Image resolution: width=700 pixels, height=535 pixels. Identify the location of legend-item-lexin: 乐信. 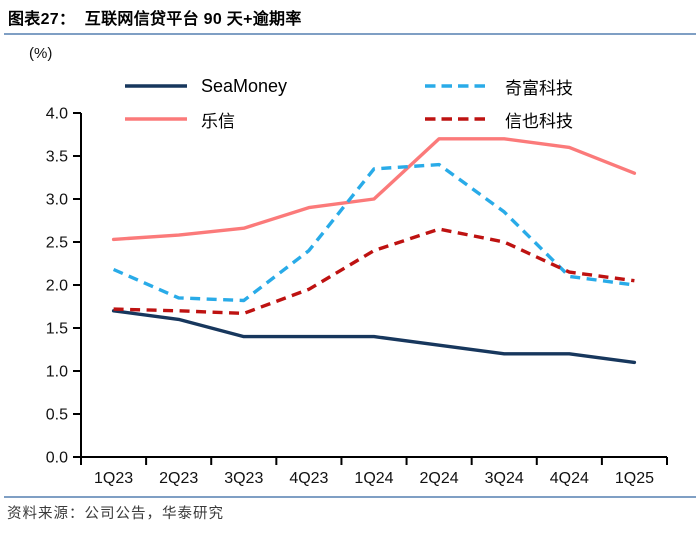
(274, 119).